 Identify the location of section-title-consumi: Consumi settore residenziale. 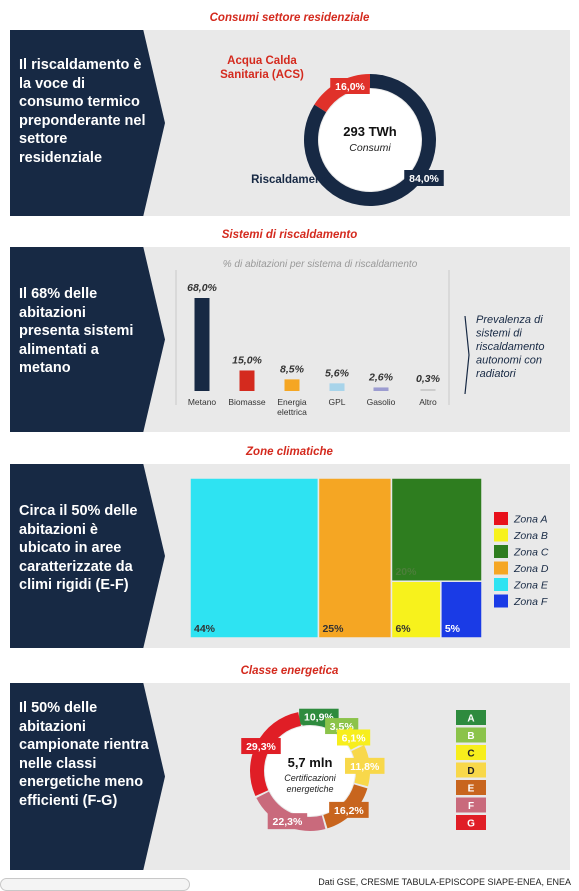
(289, 18).